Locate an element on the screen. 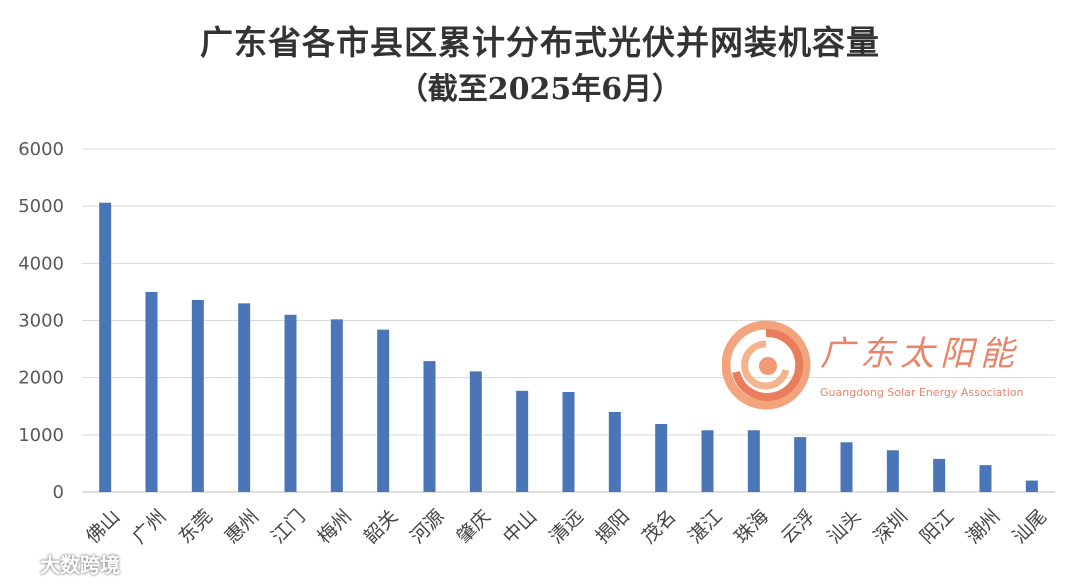 This screenshot has width=1080, height=585. y-axis-ticks: 0 1000 2000 3000 4000 5000 6000 is located at coordinates (41, 321).